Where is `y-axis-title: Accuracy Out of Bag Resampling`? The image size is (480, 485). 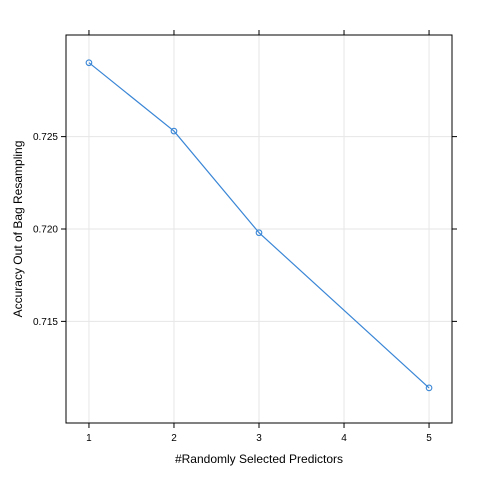
y-axis-title: Accuracy Out of Bag Resampling is located at coordinates (18, 229).